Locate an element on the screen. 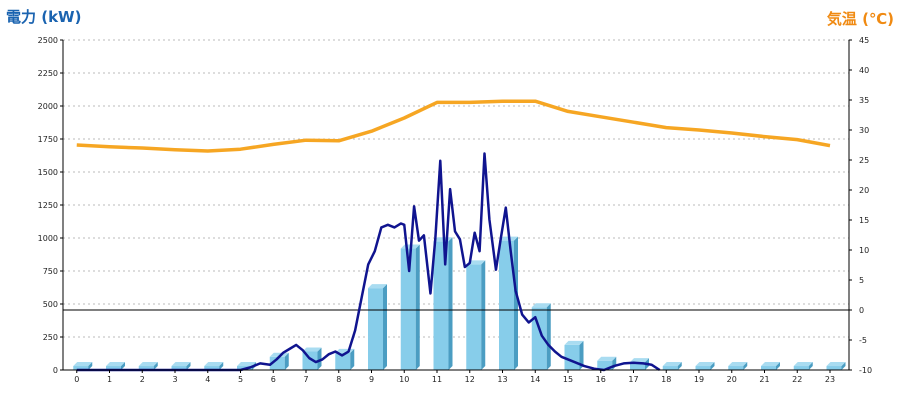 The height and width of the screenshot is (400, 900). x-tick-label: 14 is located at coordinates (535, 379).